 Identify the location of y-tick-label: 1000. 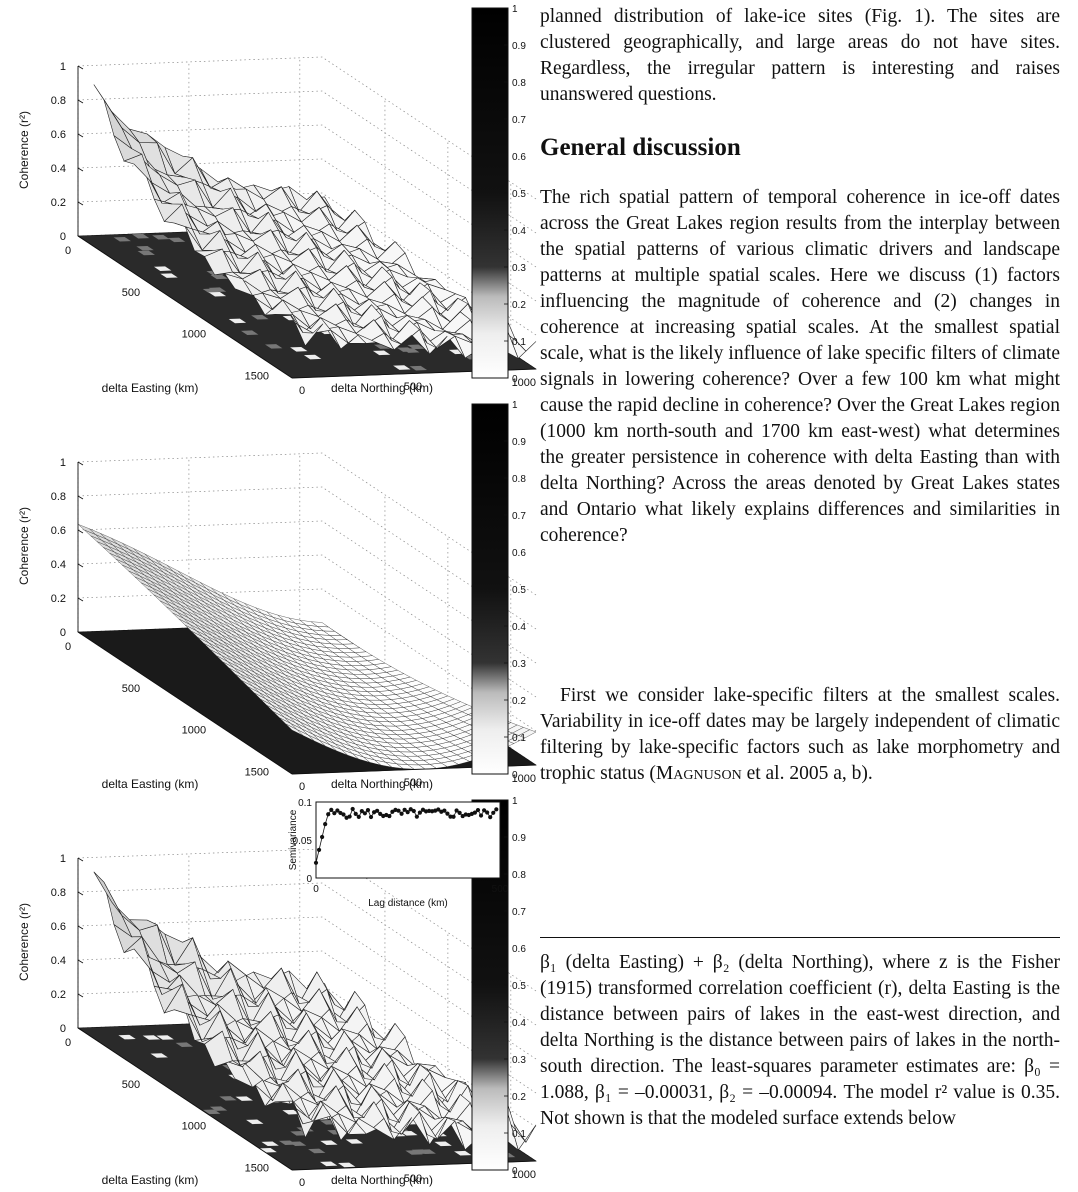
(524, 383).